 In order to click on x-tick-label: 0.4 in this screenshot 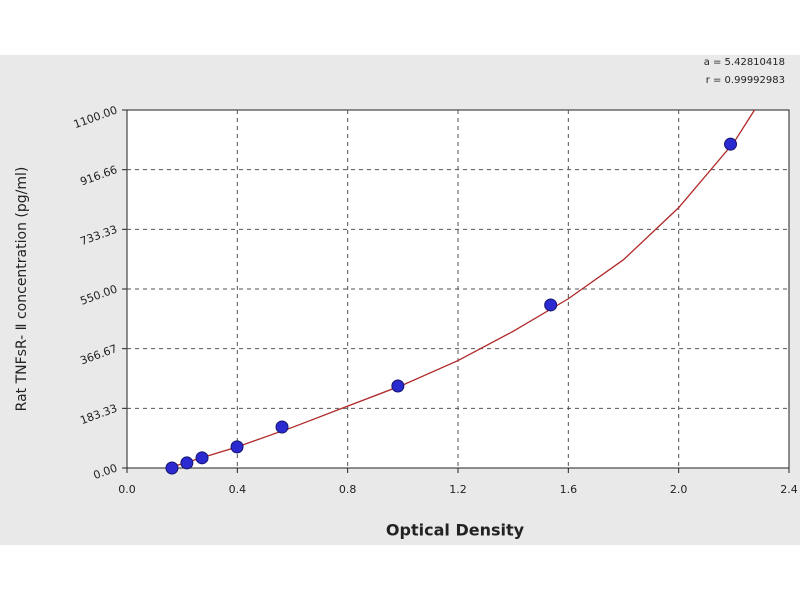, I will do `click(238, 489)`.